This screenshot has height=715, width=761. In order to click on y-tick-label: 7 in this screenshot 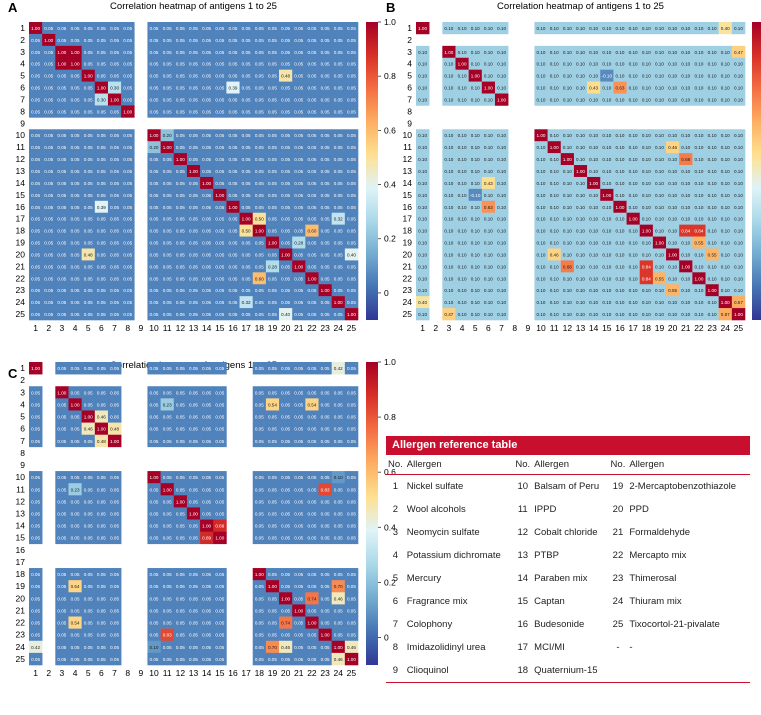, I will do `click(409, 99)`.